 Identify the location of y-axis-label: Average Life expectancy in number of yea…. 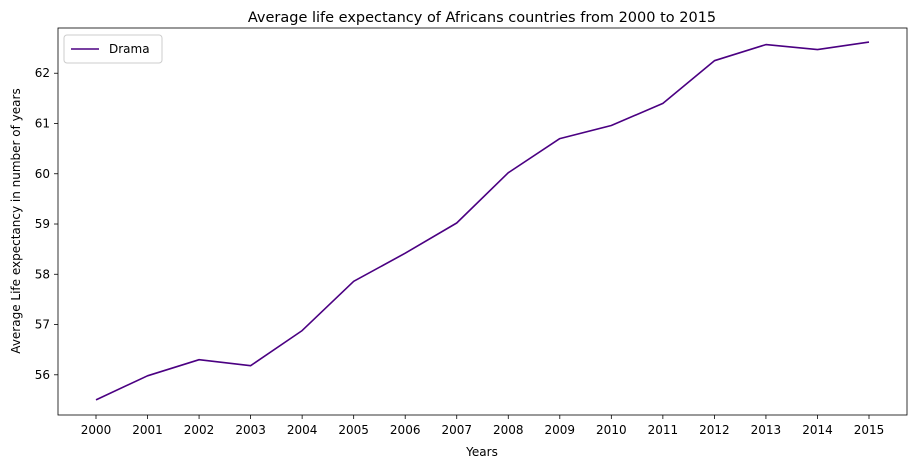
(16, 220).